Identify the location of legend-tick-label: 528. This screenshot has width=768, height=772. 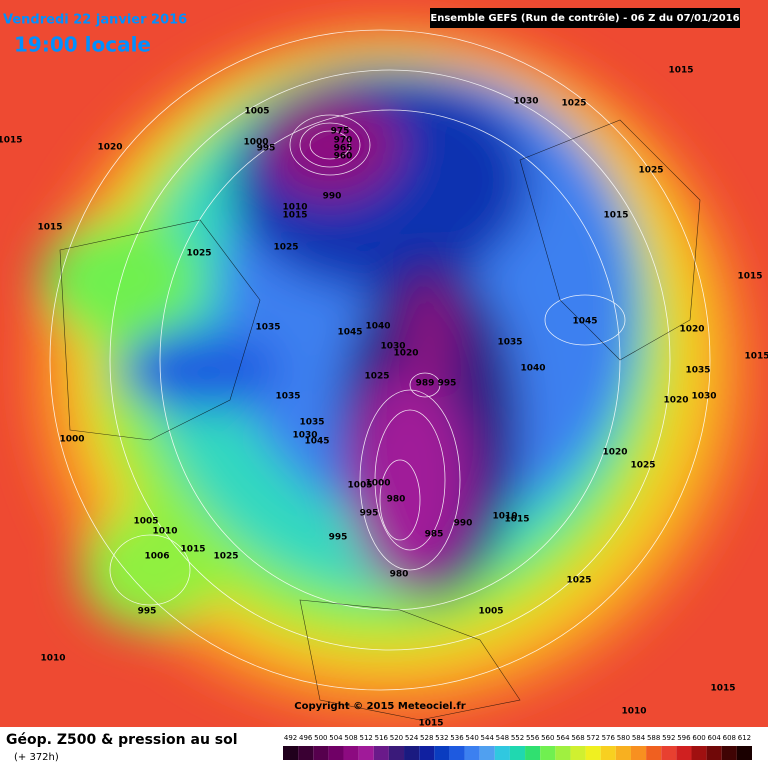
(426, 738).